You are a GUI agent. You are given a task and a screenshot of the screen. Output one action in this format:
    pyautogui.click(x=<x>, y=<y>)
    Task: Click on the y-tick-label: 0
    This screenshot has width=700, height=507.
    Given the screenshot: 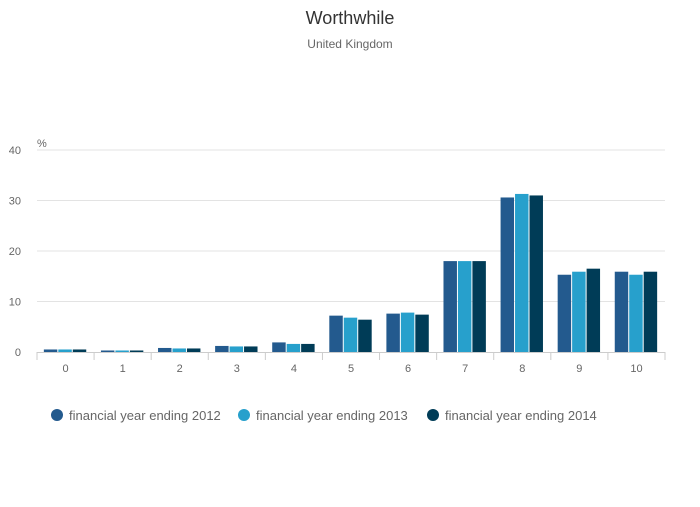 What is the action you would take?
    pyautogui.click(x=18, y=353)
    